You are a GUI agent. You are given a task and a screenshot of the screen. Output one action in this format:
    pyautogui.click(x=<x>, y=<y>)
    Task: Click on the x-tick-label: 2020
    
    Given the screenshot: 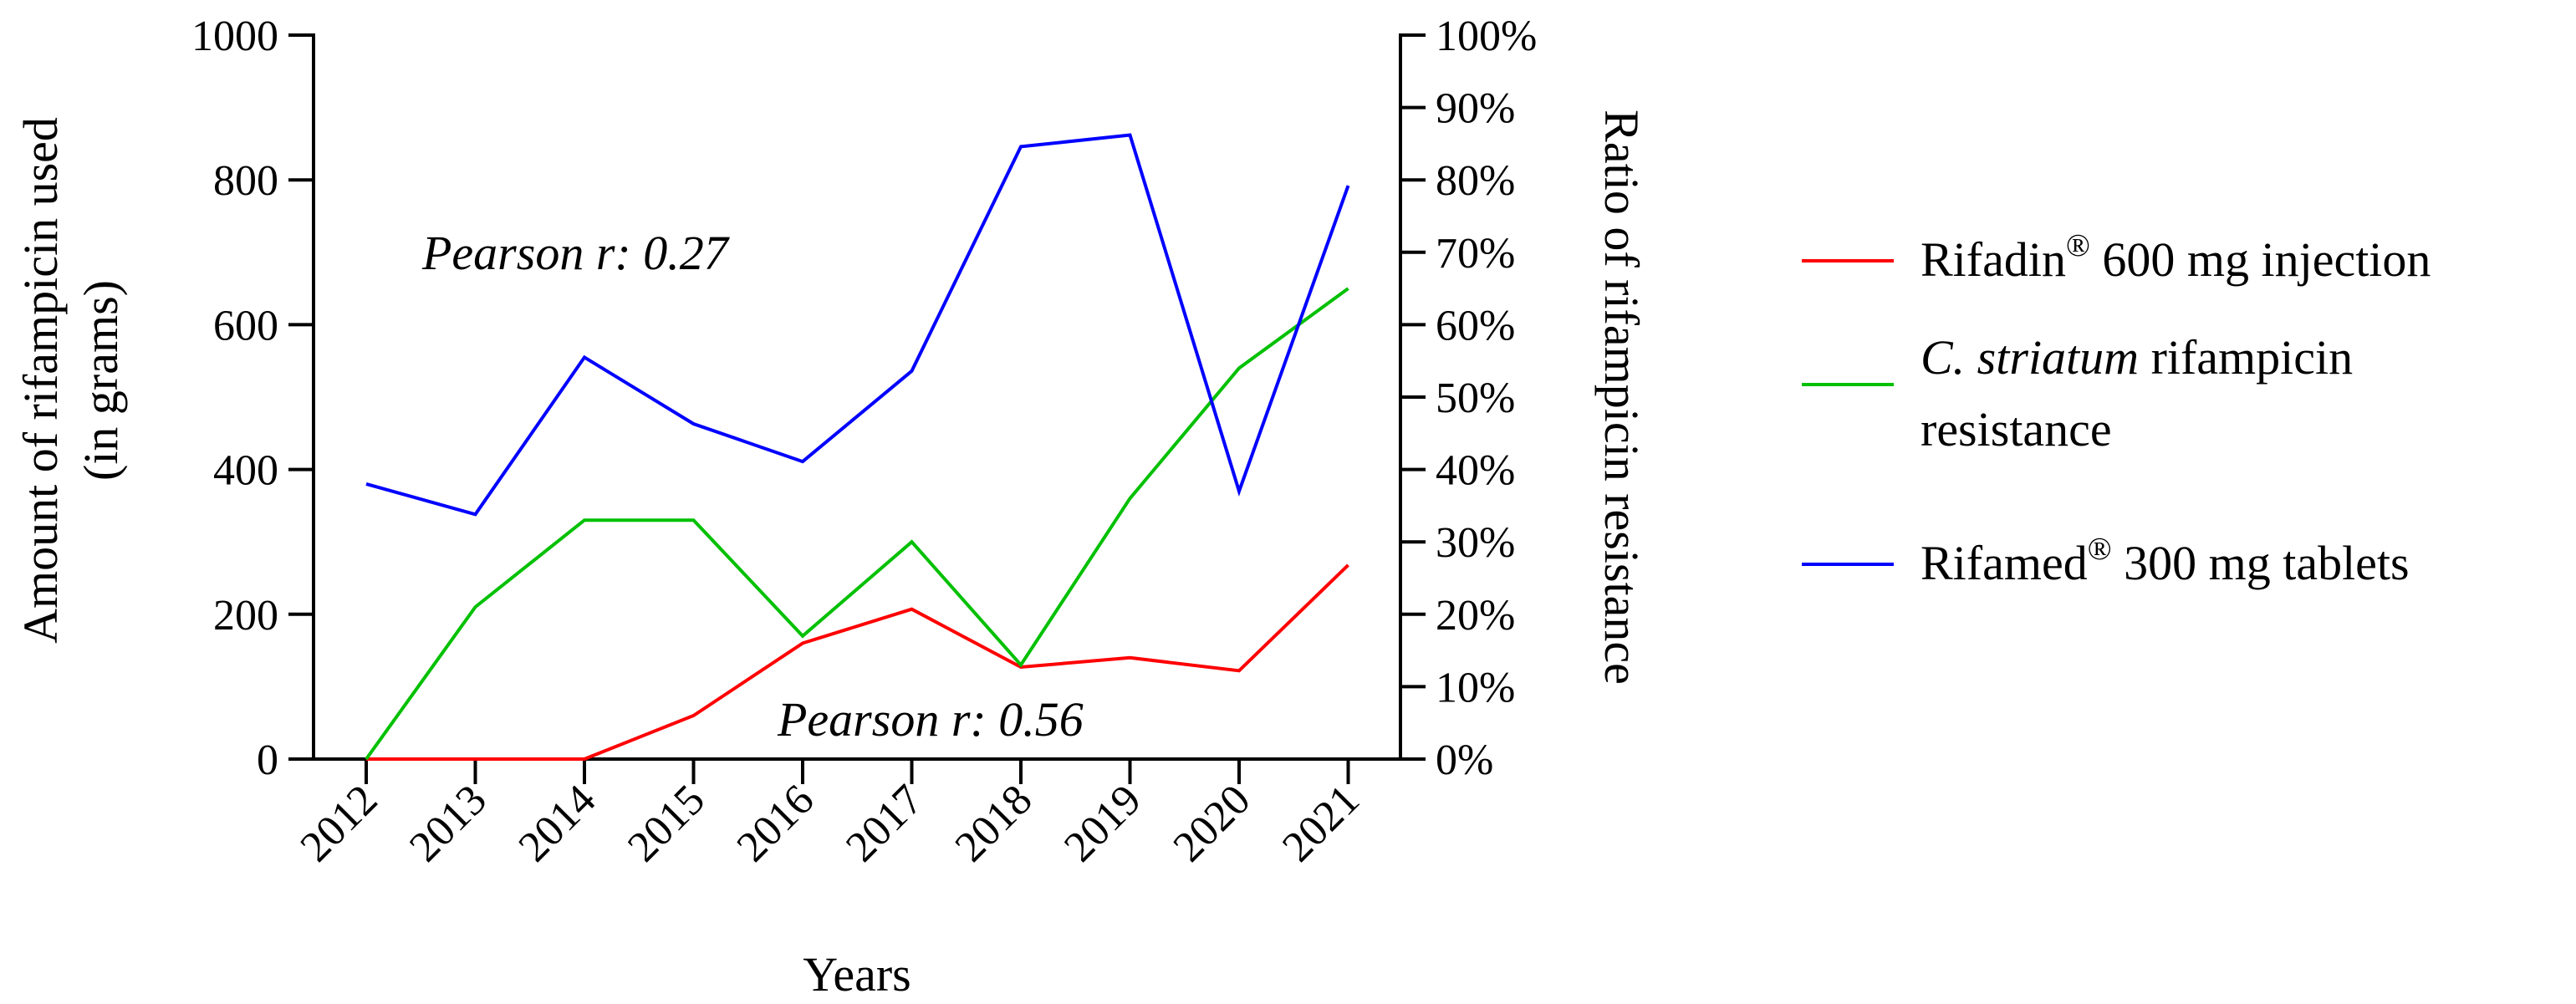 What is the action you would take?
    pyautogui.click(x=1212, y=824)
    